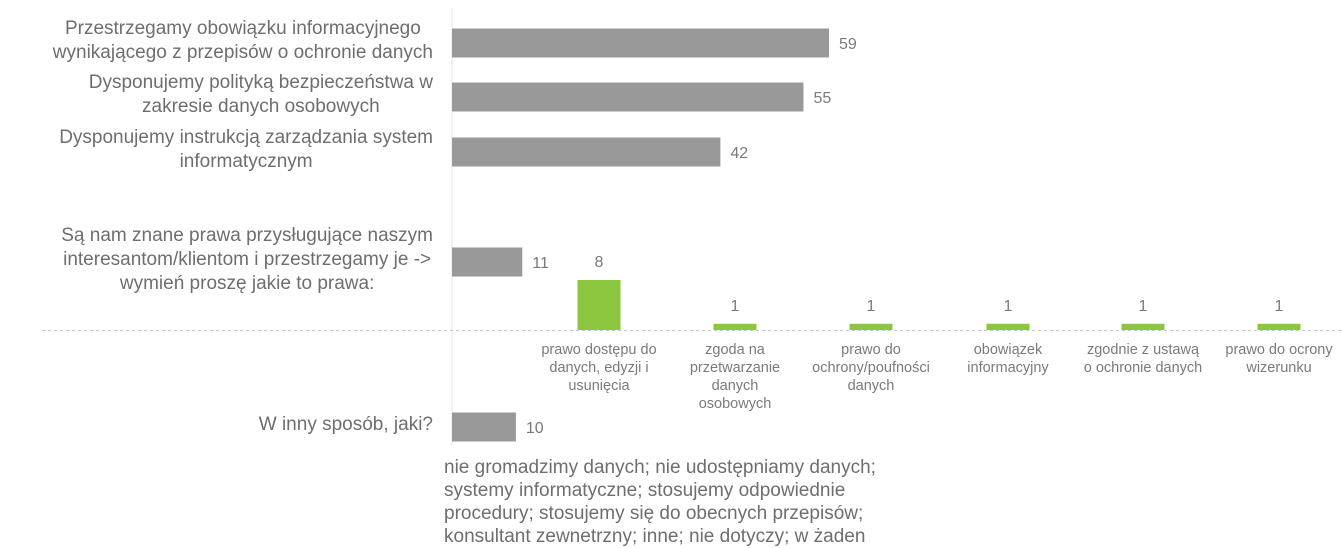  I want to click on green-category-label-3: obowiązek informacyjny, so click(1008, 359).